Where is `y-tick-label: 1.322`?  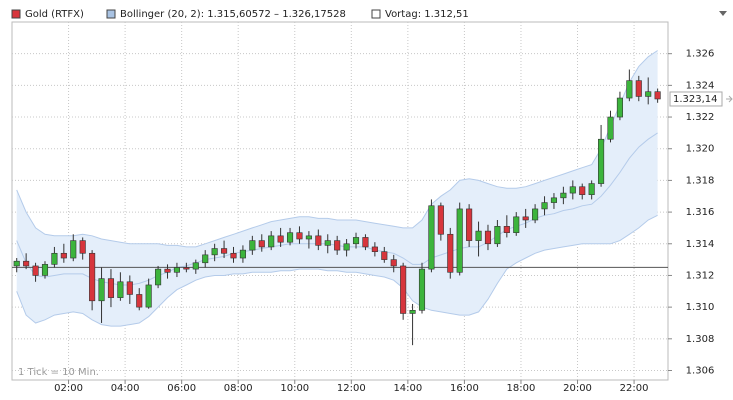 y-tick-label: 1.322 is located at coordinates (700, 117).